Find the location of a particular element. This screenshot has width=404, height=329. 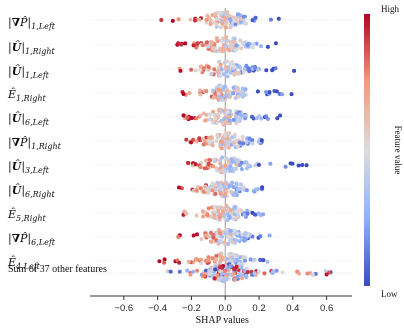

colorbar-high-label: High is located at coordinates (390, 9).